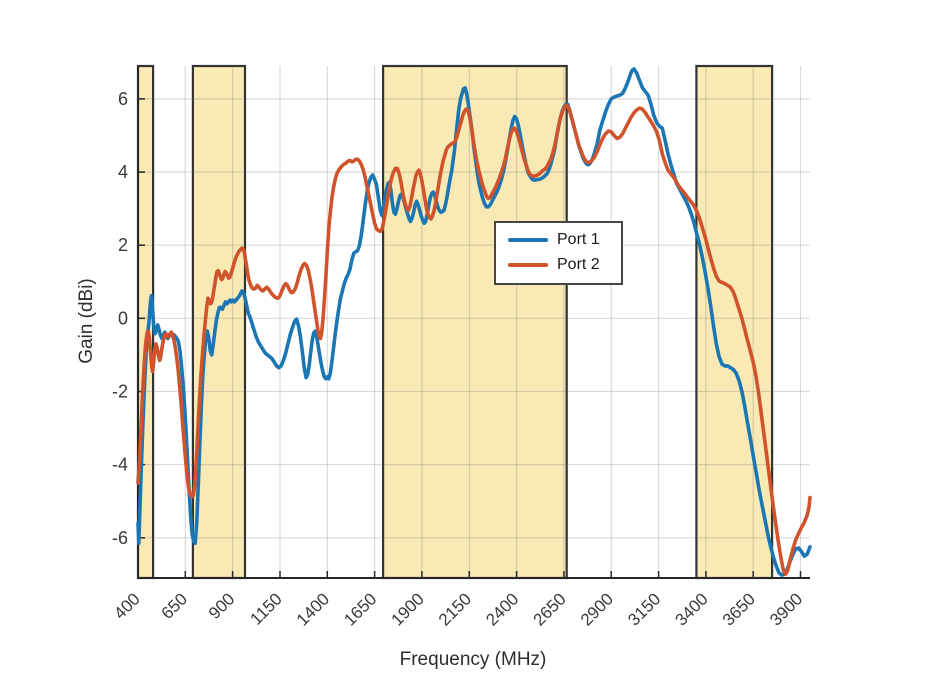  Describe the element at coordinates (692, 609) in the screenshot. I see `x-tick-label-3400: 3400` at that location.